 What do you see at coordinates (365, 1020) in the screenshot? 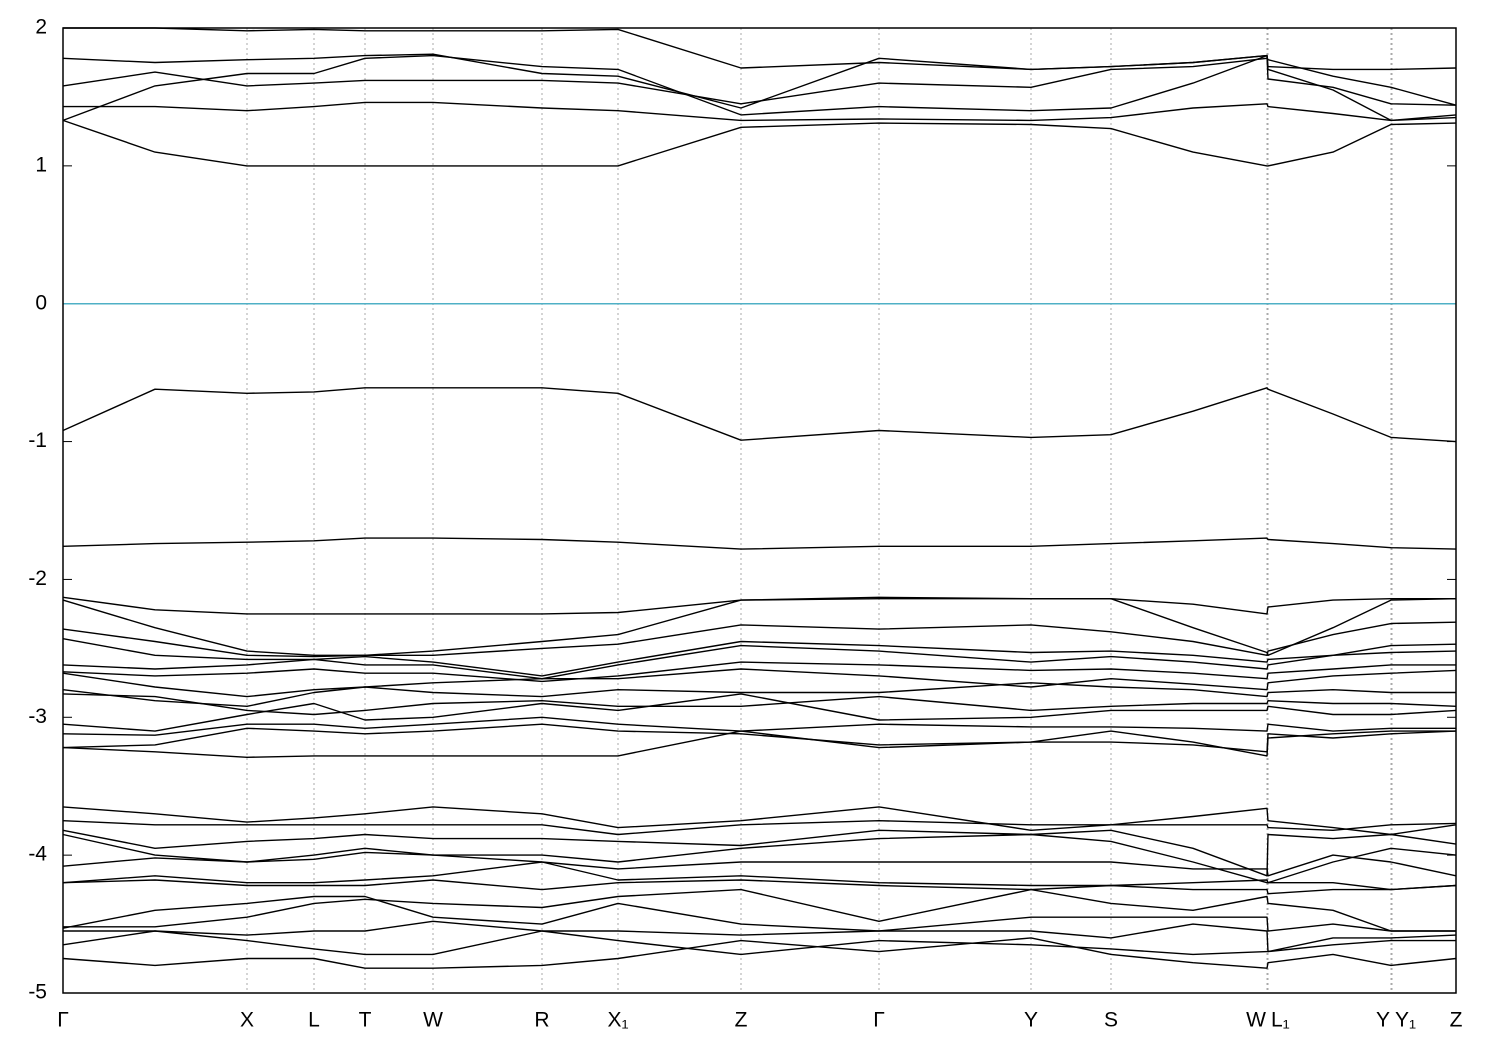
I see `x-tick-label: T` at bounding box center [365, 1020].